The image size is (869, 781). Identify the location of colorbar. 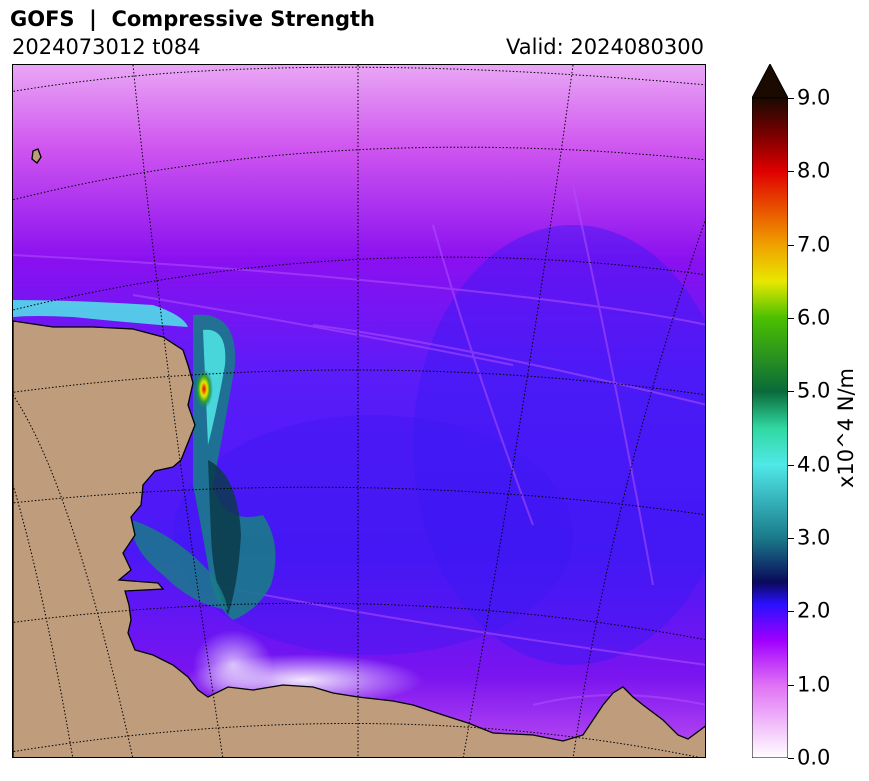
(770, 410).